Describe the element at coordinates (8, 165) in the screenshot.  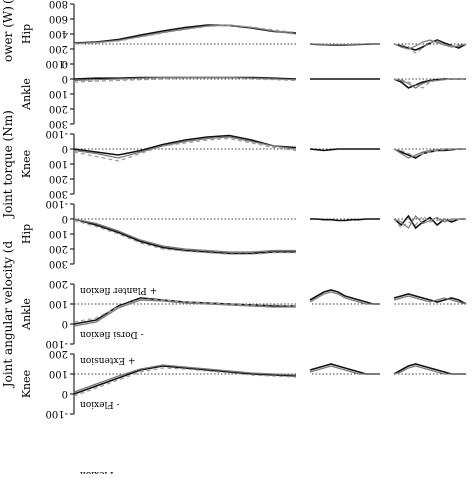
I see `group-label: Joint torque (Nm)` at that location.